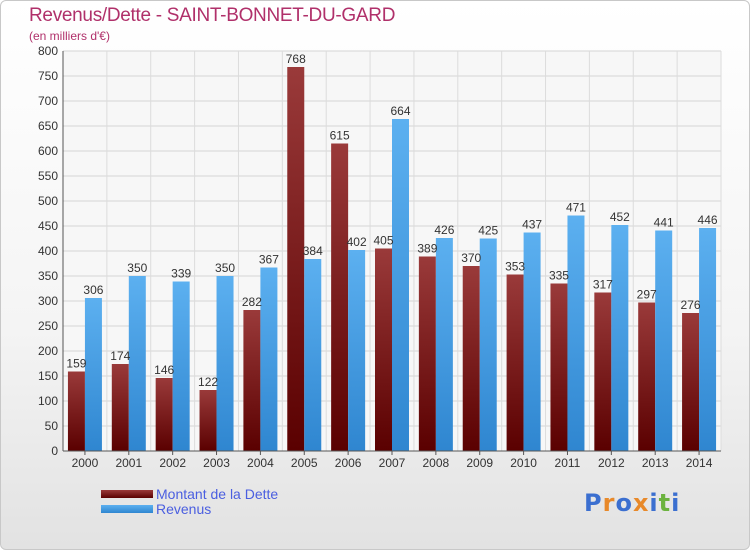 Image resolution: width=750 pixels, height=550 pixels. Describe the element at coordinates (357, 242) in the screenshot. I see `data-label-revenue: 402` at that location.